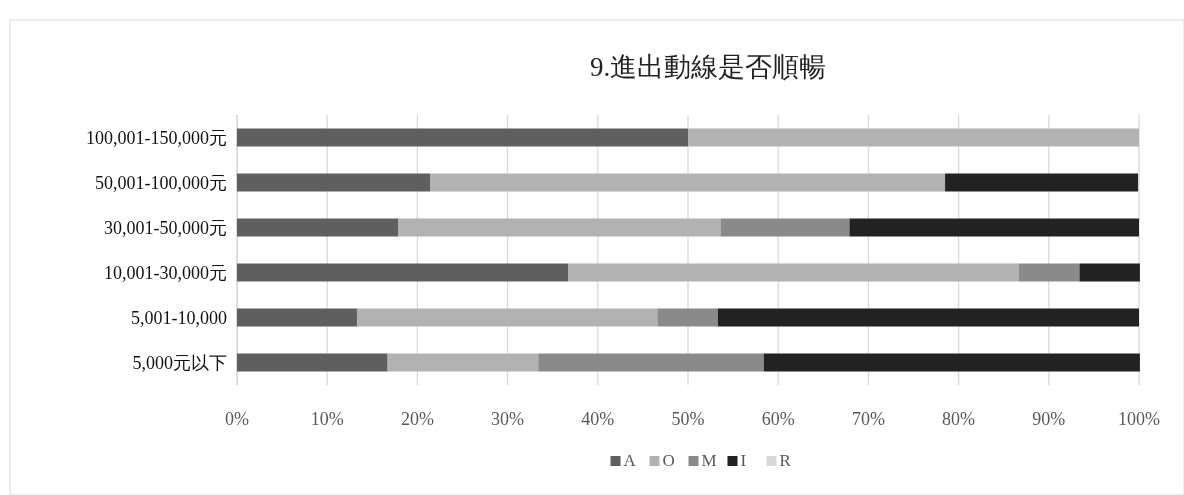  What do you see at coordinates (868, 419) in the screenshot?
I see `x-tick-label: 70%` at bounding box center [868, 419].